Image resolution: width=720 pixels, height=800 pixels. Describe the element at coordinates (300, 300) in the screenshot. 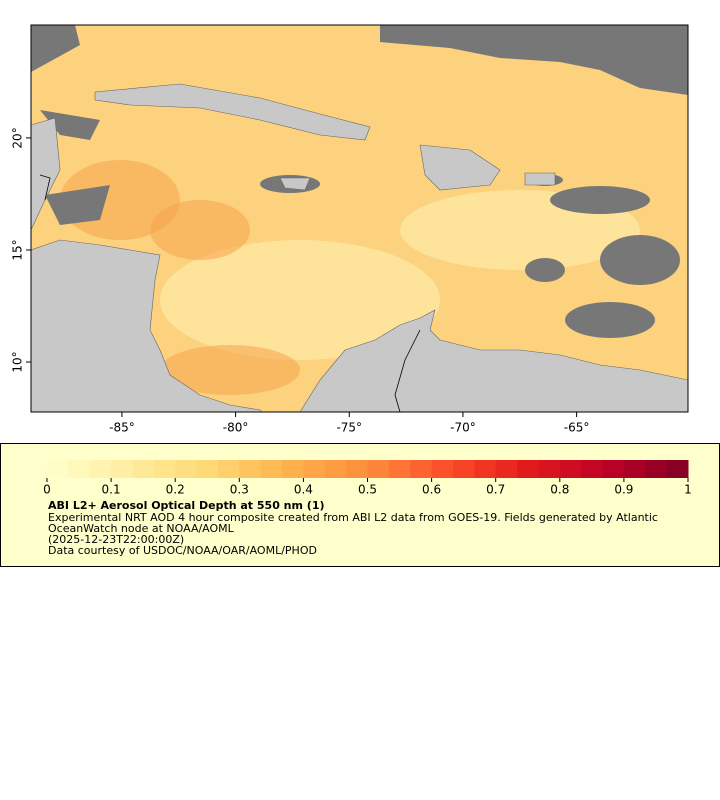

I see `aod-low` at that location.